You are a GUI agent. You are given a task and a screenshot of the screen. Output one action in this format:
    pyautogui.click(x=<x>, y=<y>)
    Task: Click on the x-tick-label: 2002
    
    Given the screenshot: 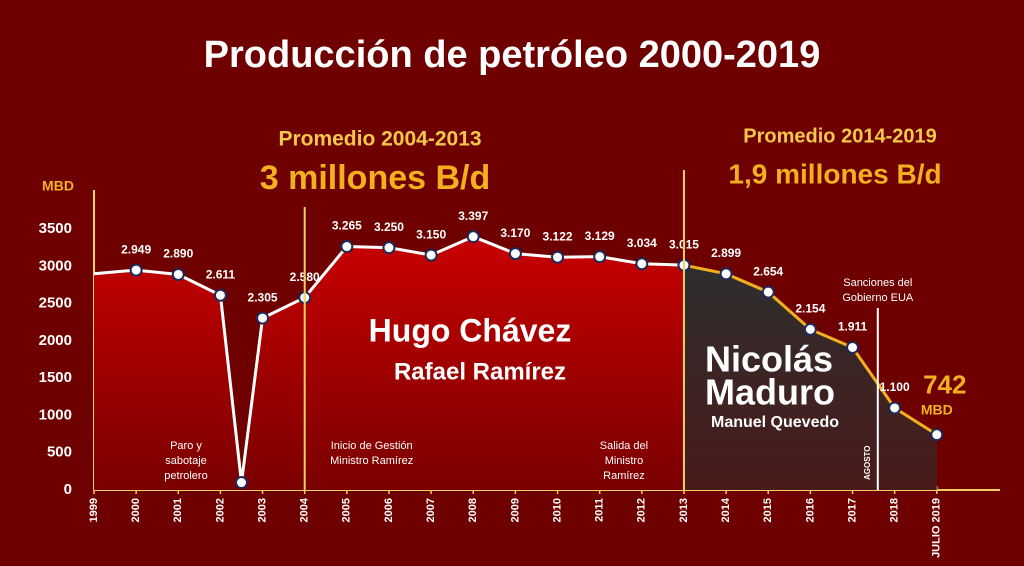 What is the action you would take?
    pyautogui.click(x=220, y=510)
    